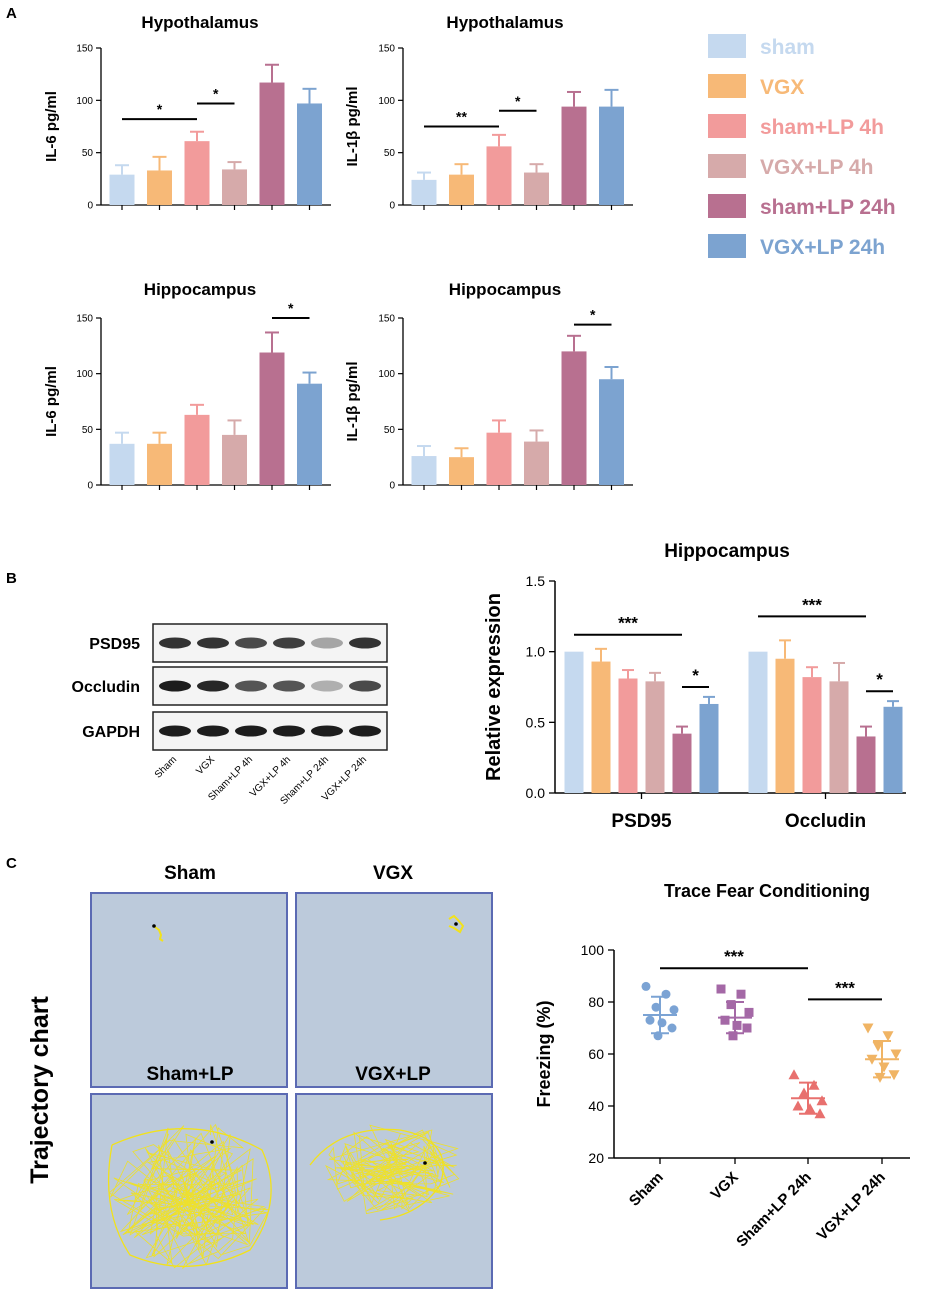  Describe the element at coordinates (189, 1074) in the screenshot. I see `maze-title: Sham+LP` at that location.